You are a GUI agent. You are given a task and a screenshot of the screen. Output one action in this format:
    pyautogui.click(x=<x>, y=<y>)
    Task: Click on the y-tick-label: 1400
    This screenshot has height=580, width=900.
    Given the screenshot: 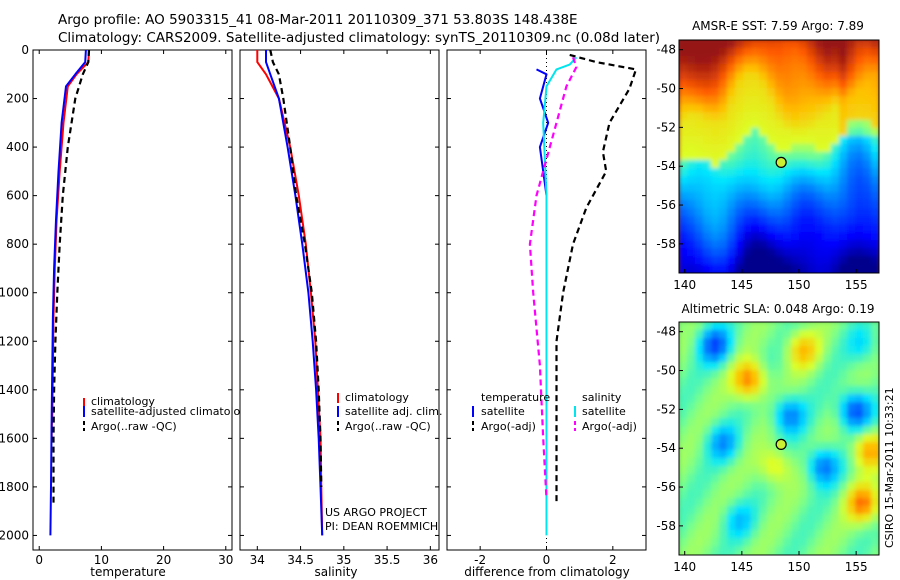 What is the action you would take?
    pyautogui.click(x=14, y=390)
    